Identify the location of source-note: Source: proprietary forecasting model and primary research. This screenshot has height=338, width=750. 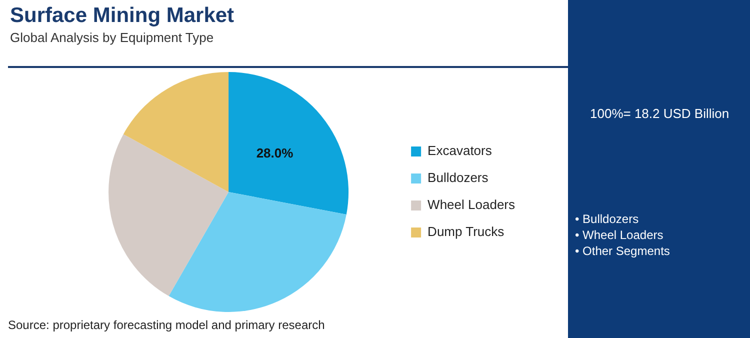
(166, 325).